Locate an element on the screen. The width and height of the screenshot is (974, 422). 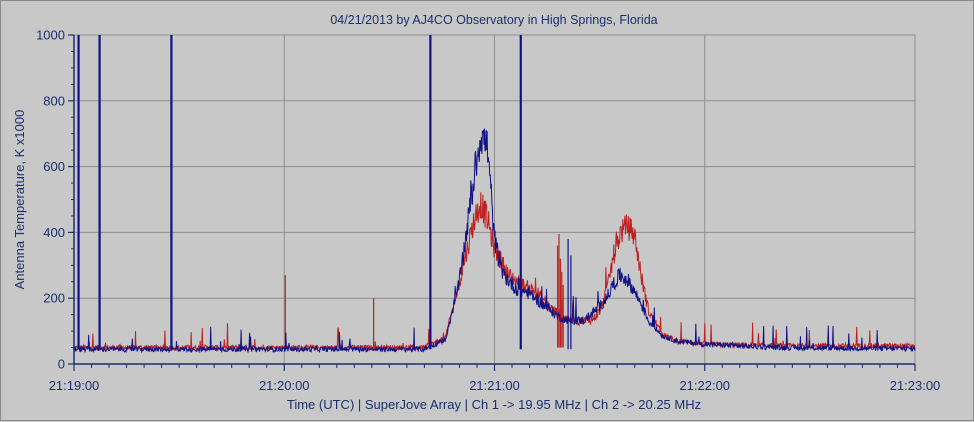
y-tick-label: 400 is located at coordinates (54, 232).